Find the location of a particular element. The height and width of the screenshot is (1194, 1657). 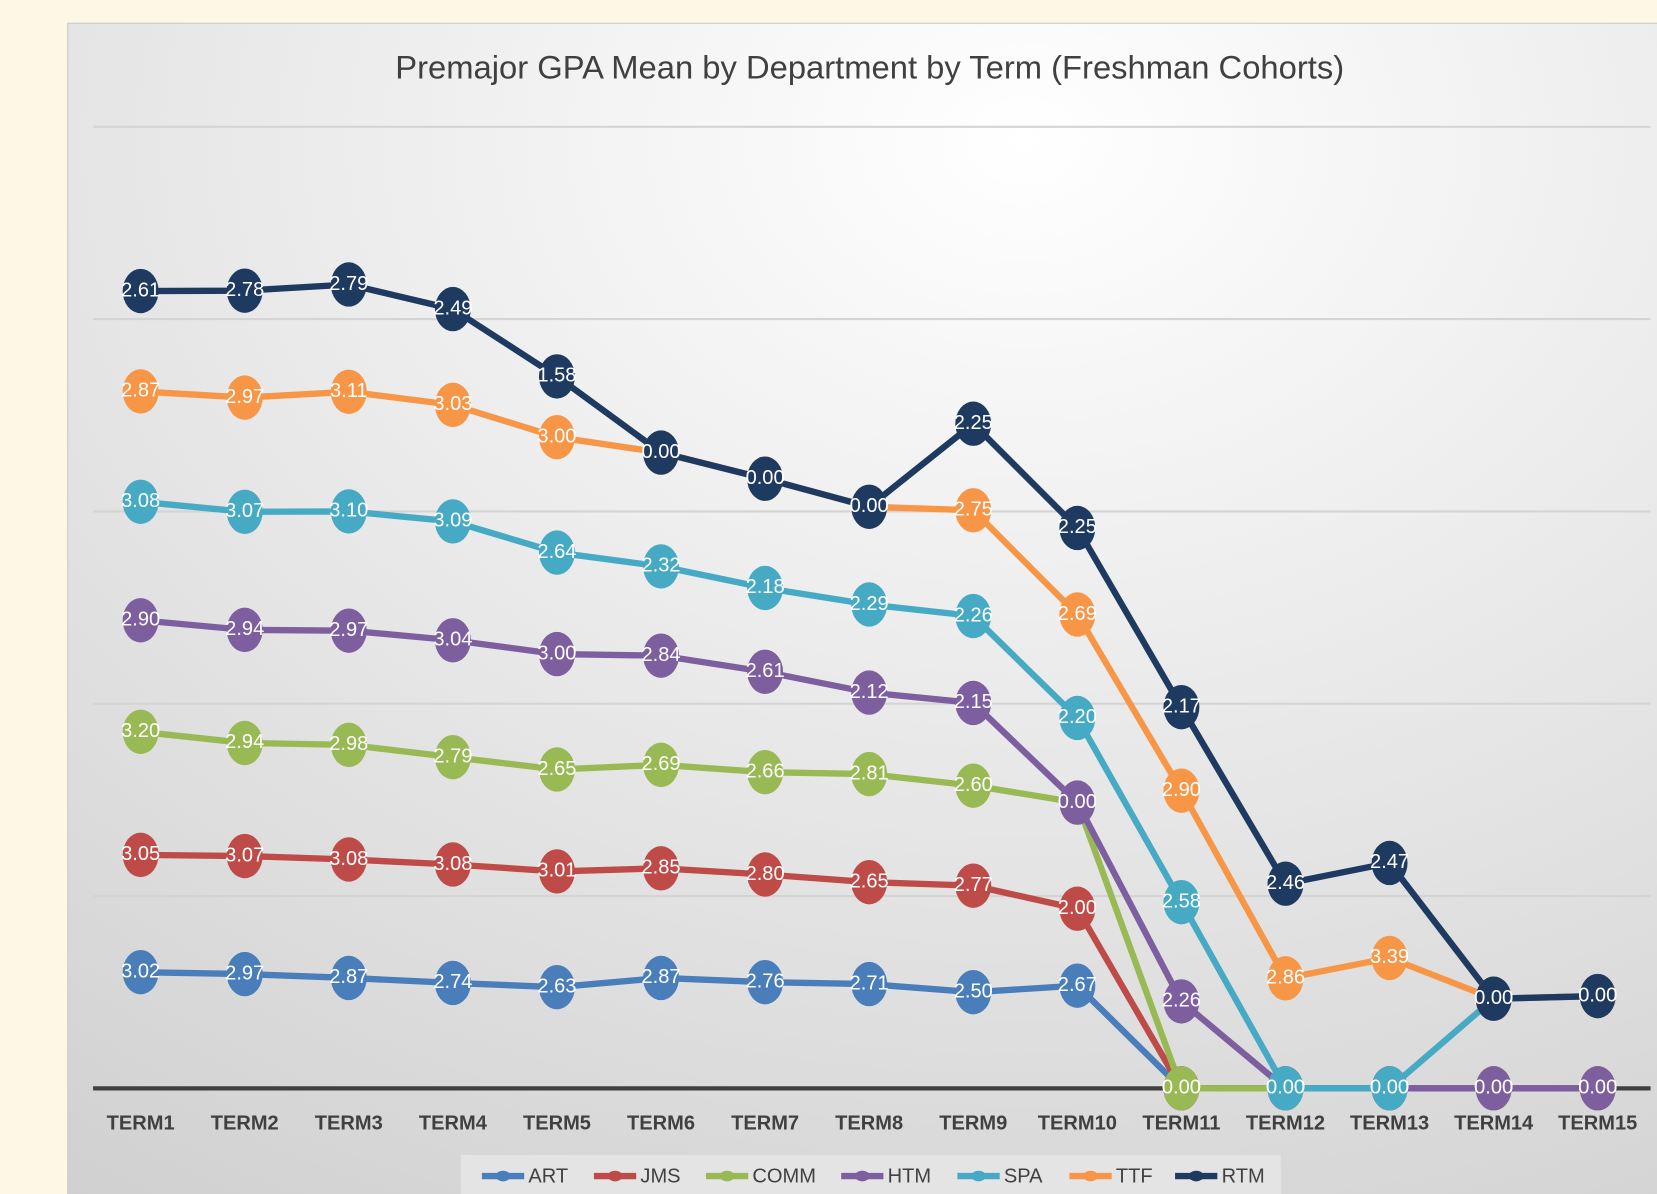

data-label: 2.29 is located at coordinates (869, 604).